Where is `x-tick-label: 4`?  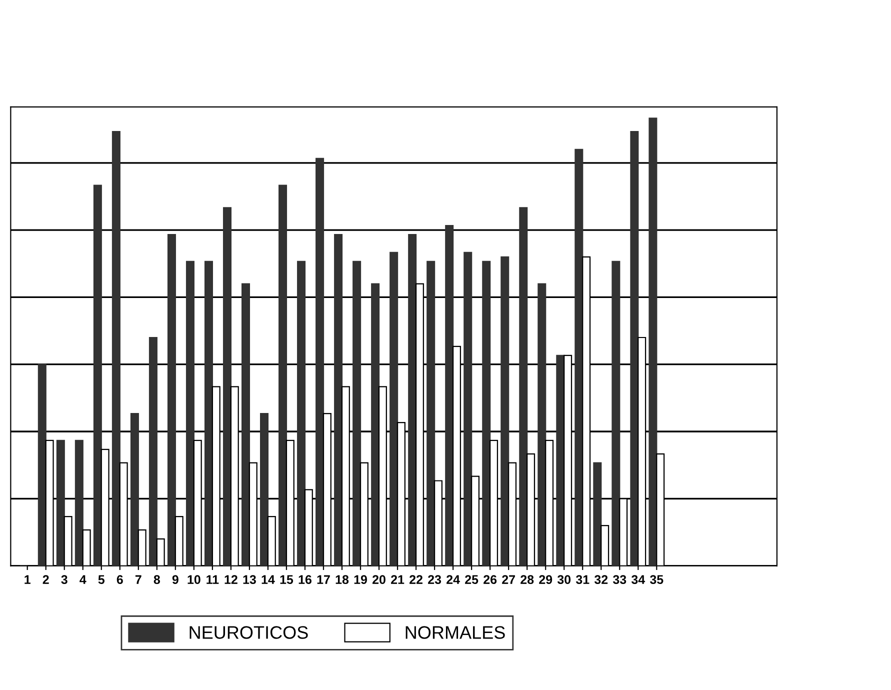 x-tick-label: 4 is located at coordinates (83, 579).